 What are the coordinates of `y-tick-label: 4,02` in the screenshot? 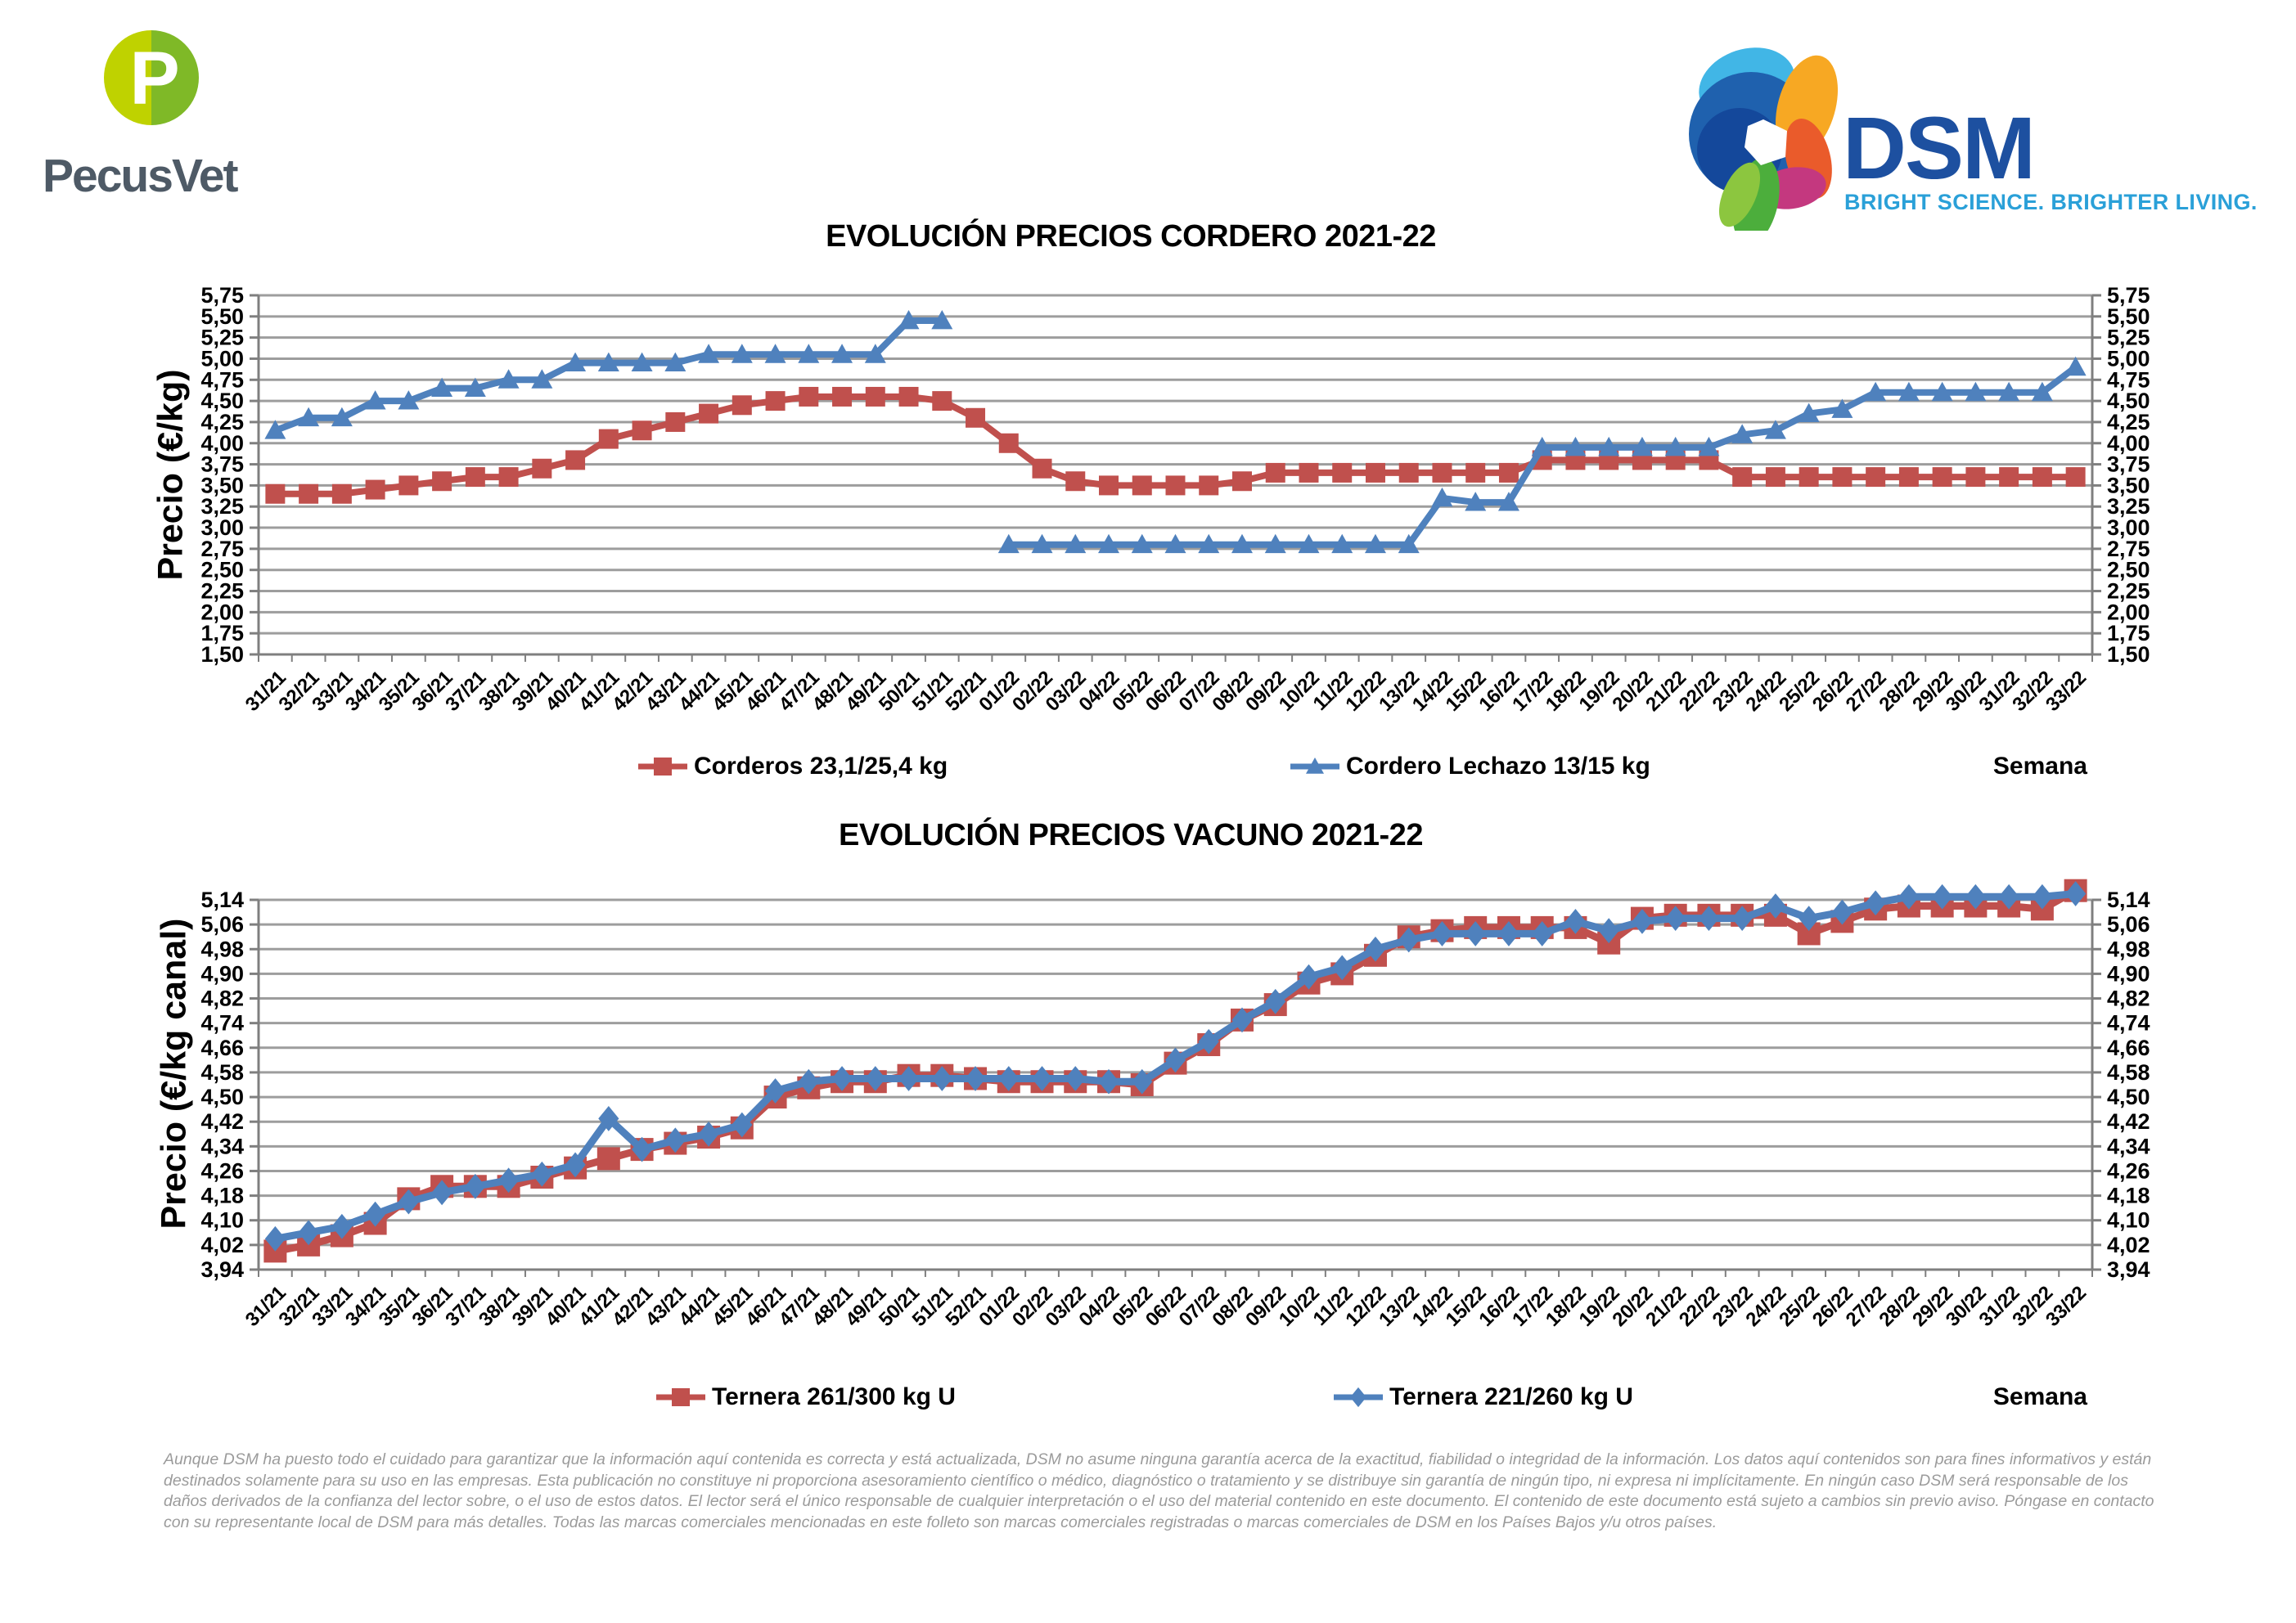 It's located at (222, 1245).